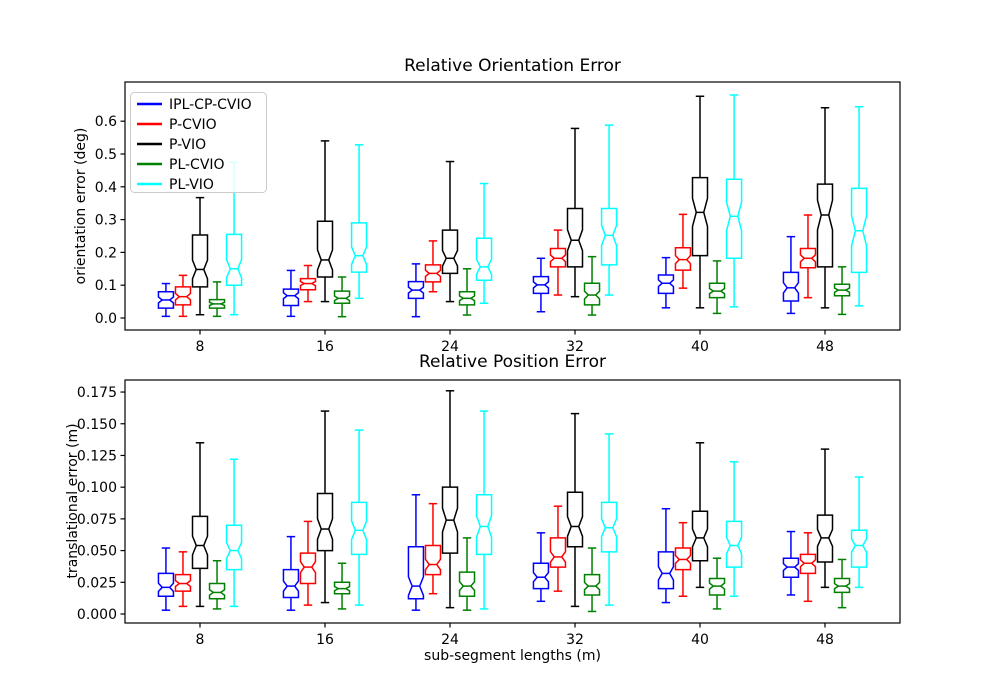 This screenshot has height=700, width=1000. Describe the element at coordinates (106, 122) in the screenshot. I see `y-tick-label: 0.6` at that location.